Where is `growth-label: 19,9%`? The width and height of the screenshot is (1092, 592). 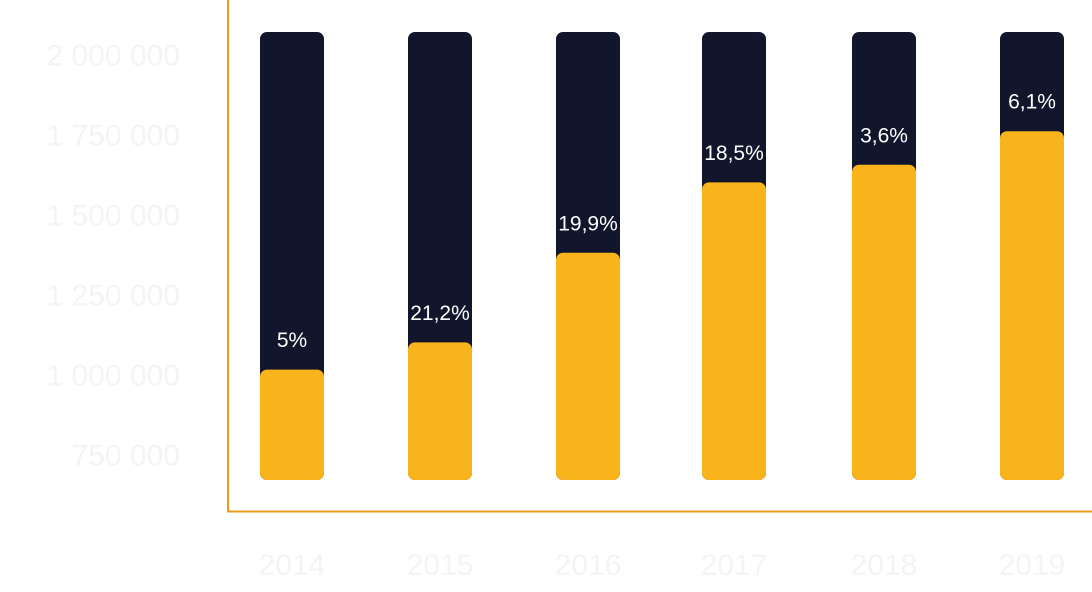
growth-label: 19,9% is located at coordinates (588, 223).